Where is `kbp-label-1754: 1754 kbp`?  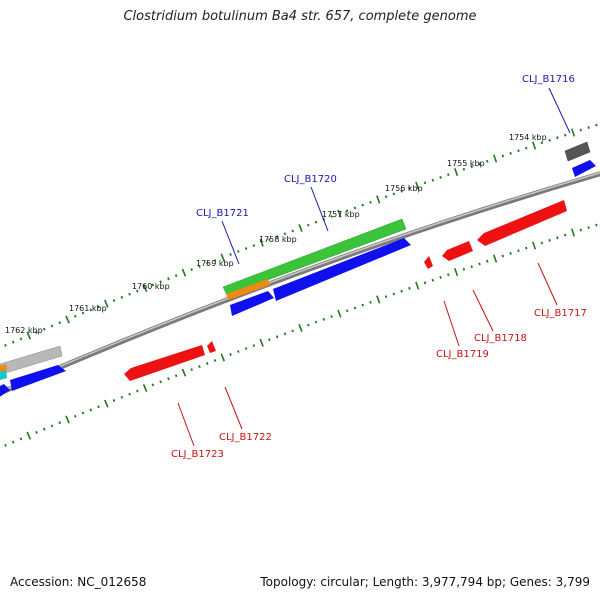
kbp-label-1754: 1754 kbp is located at coordinates (528, 137).